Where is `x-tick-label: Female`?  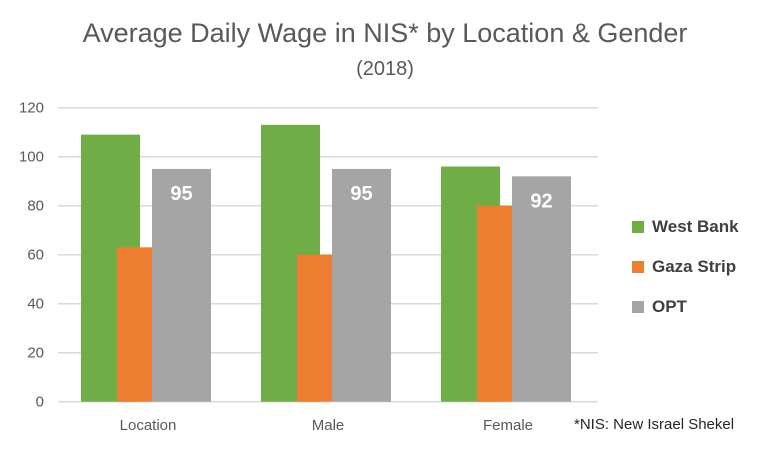 x-tick-label: Female is located at coordinates (508, 425).